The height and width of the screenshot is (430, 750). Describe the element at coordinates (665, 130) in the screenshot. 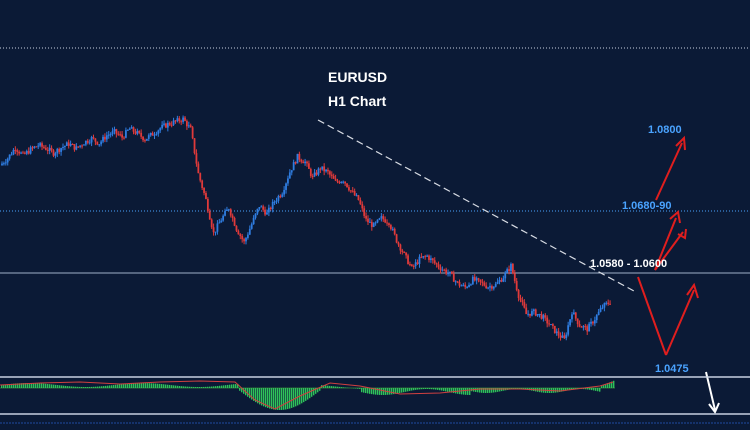

I see `level-label-1.0800: 1.0800` at that location.